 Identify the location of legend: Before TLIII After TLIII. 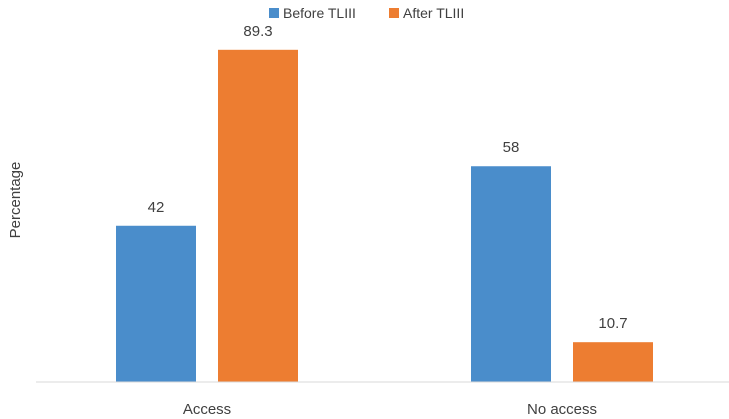
(366, 13).